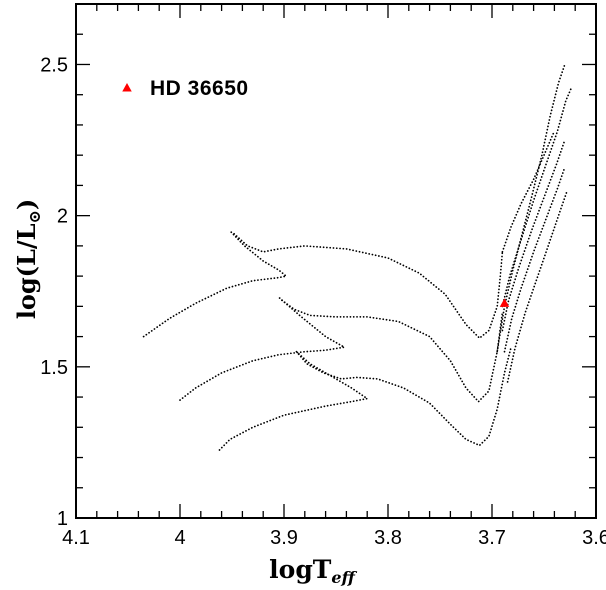 Image resolution: width=606 pixels, height=590 pixels. I want to click on y-tick-label: 1, so click(62, 519).